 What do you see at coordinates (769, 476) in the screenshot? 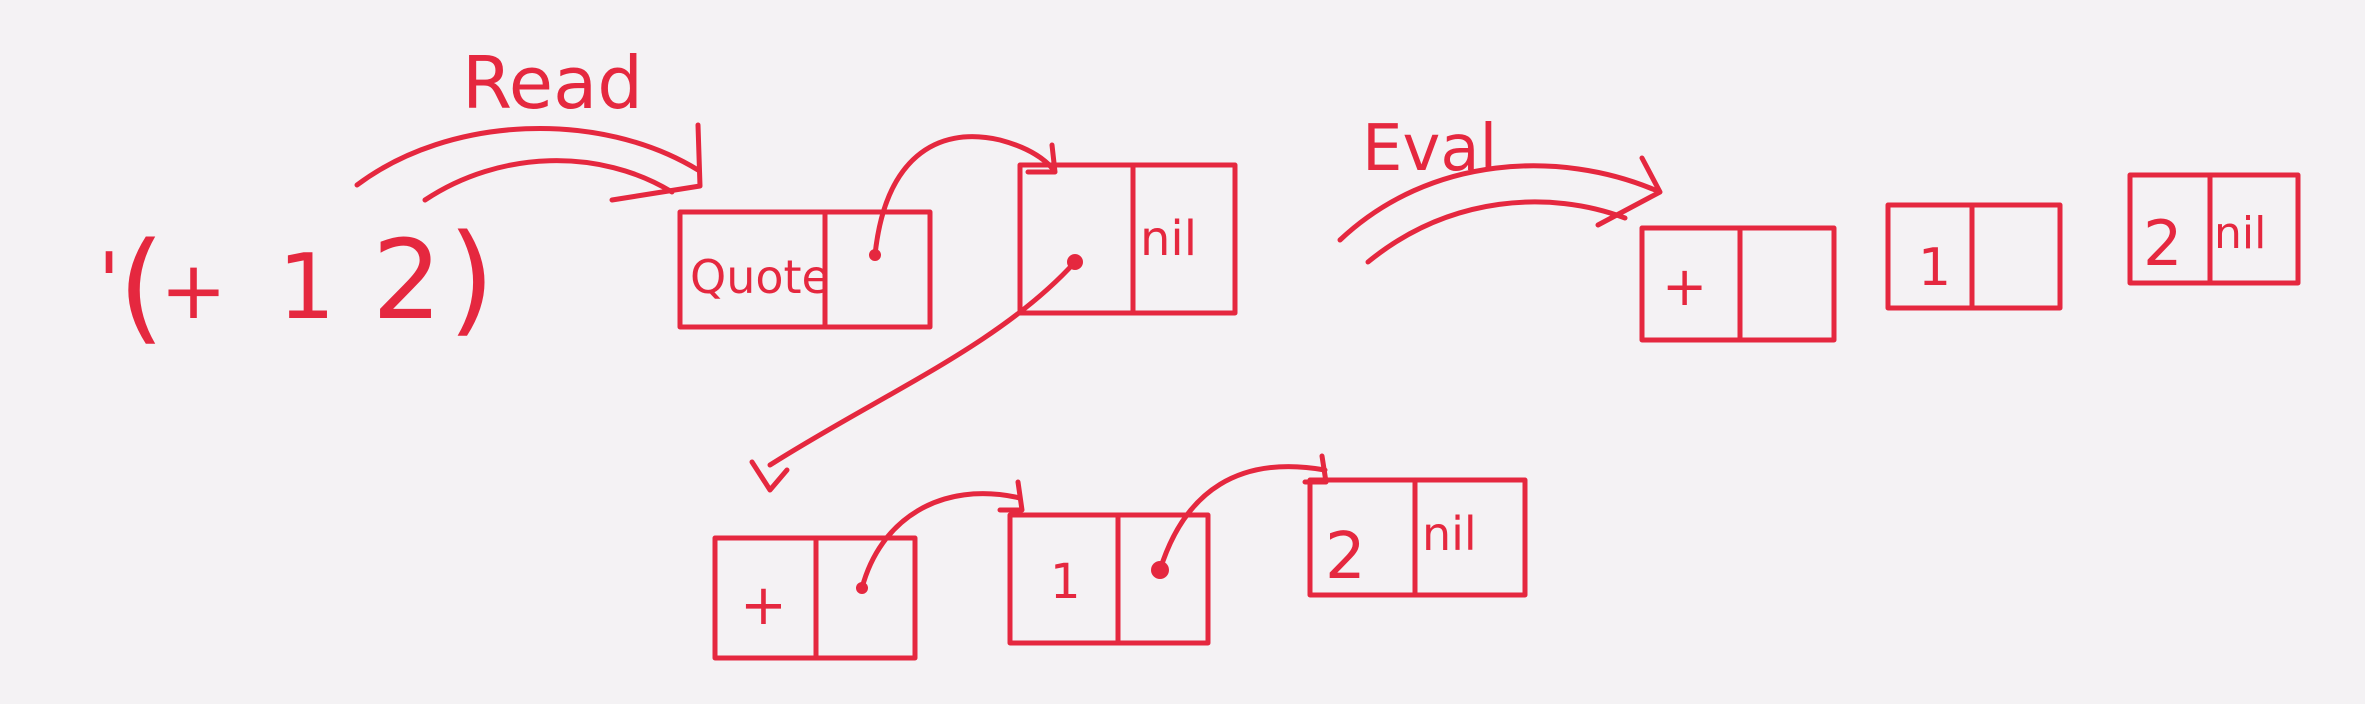
I see `pointer-second-to-inner-head` at bounding box center [769, 476].